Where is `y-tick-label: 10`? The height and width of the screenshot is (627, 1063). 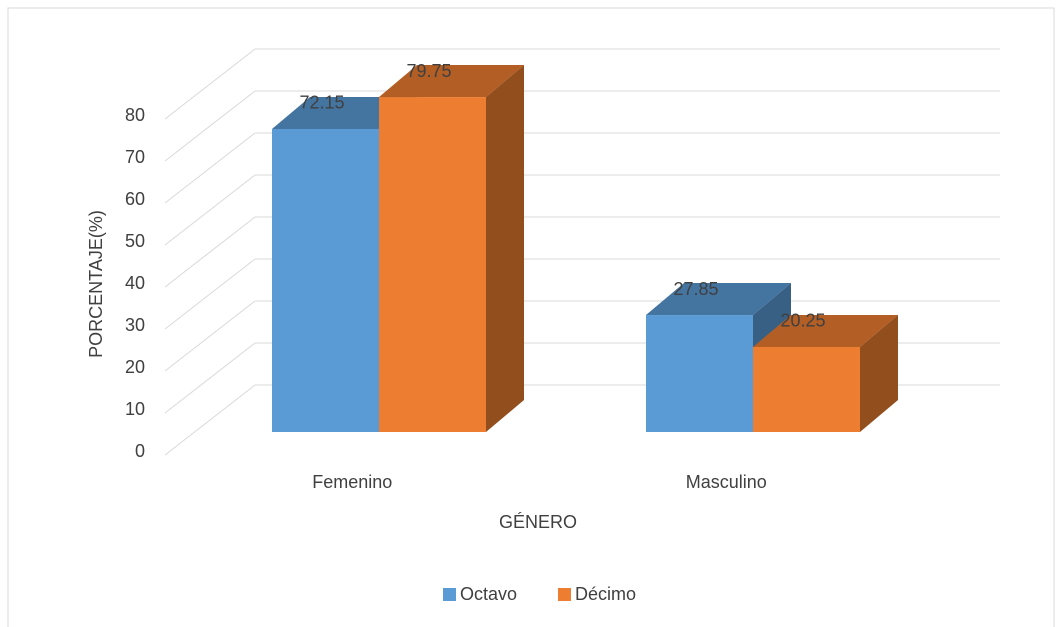
y-tick-label: 10 is located at coordinates (135, 409).